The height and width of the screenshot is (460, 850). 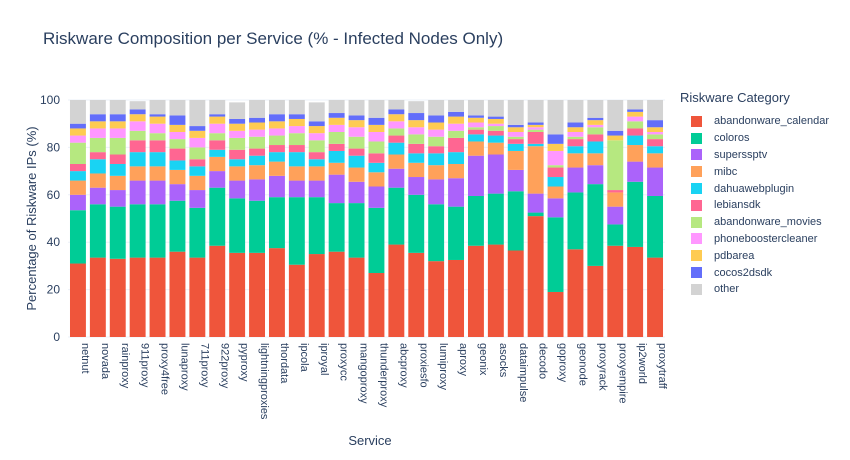 I want to click on legend-label: mibc, so click(x=726, y=171).